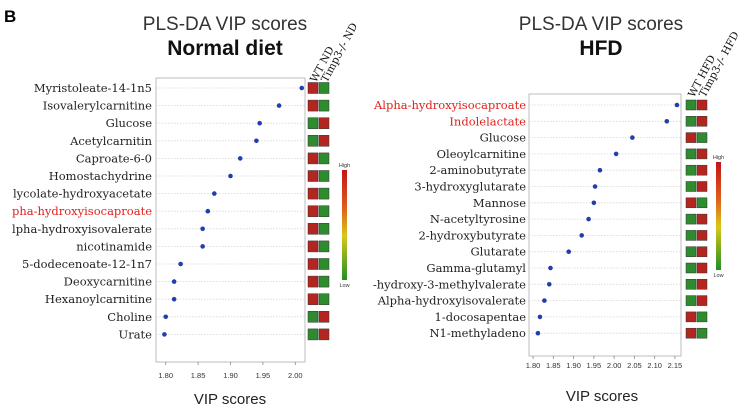 This screenshot has width=751, height=411. Describe the element at coordinates (477, 170) in the screenshot. I see `category-label: 2-aminobutyrate` at that location.